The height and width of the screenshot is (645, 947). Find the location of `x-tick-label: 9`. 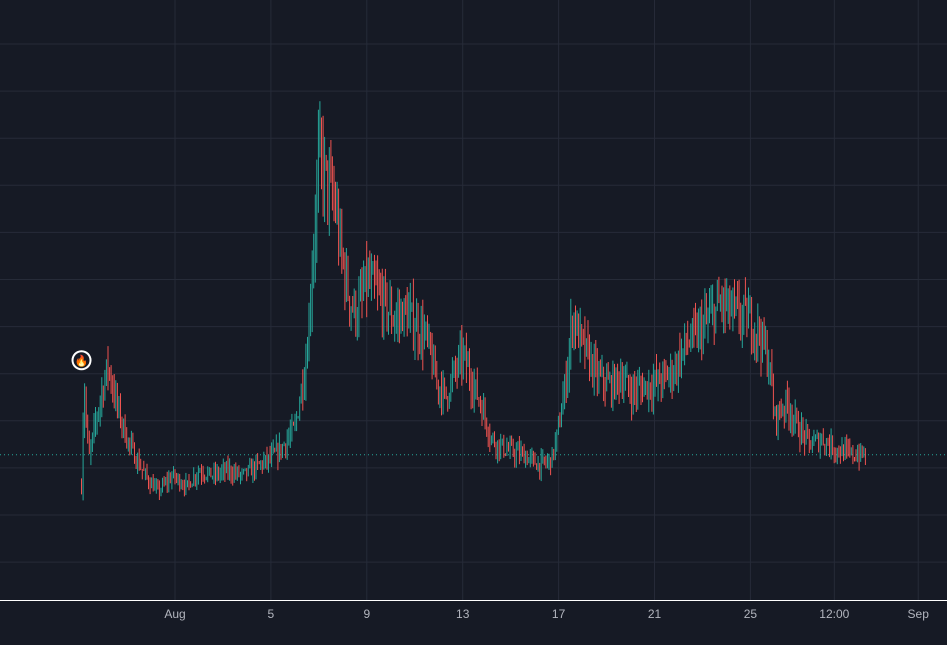

x-tick-label: 9 is located at coordinates (366, 614).